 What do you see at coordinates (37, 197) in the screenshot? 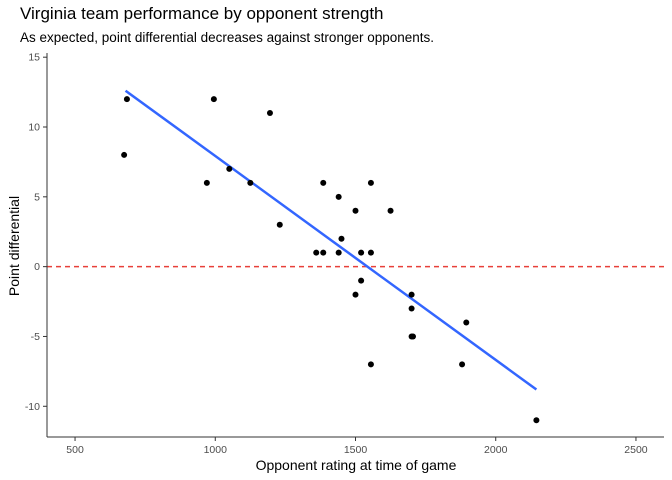
I see `y-tick-label-5: 5` at bounding box center [37, 197].